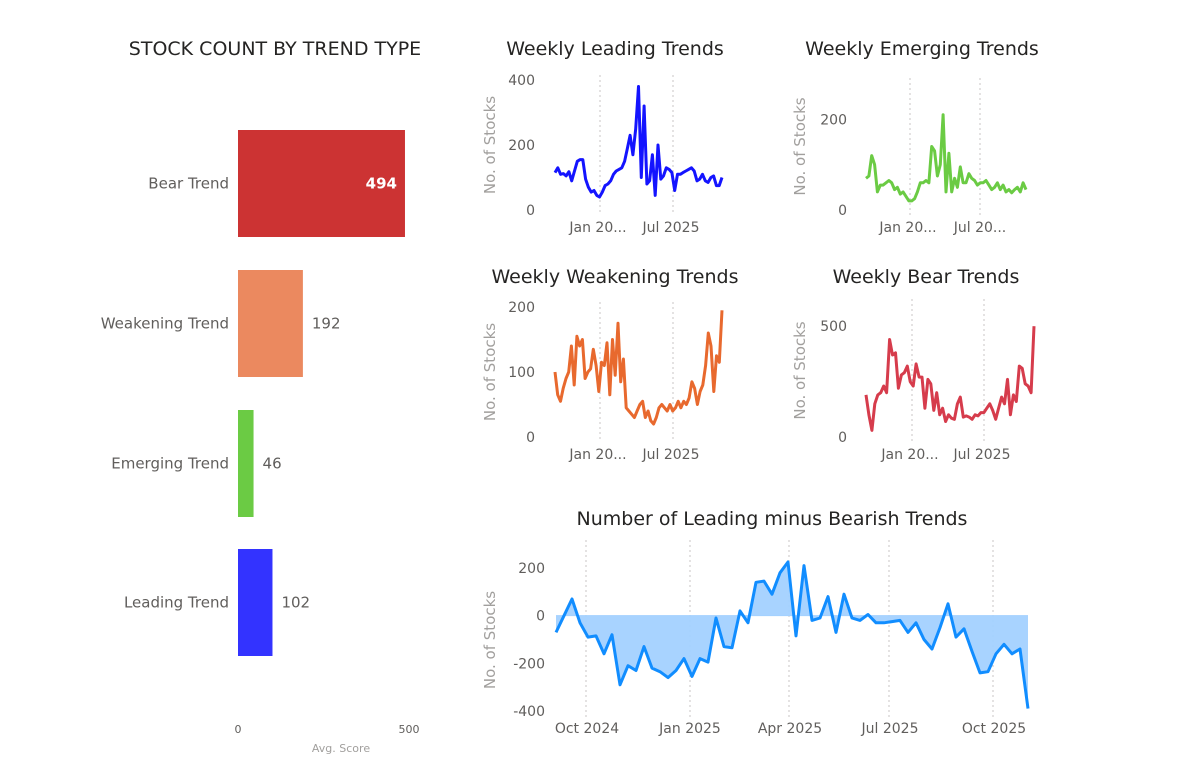 Image resolution: width=1200 pixels, height=781 pixels. I want to click on x-tick-label: Jan 2025, so click(689, 729).